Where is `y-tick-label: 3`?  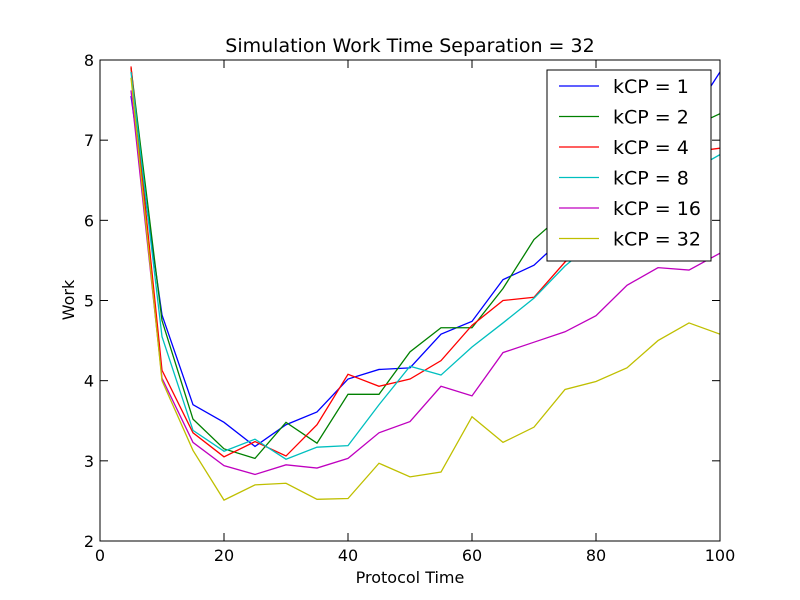
y-tick-label: 3 is located at coordinates (89, 461).